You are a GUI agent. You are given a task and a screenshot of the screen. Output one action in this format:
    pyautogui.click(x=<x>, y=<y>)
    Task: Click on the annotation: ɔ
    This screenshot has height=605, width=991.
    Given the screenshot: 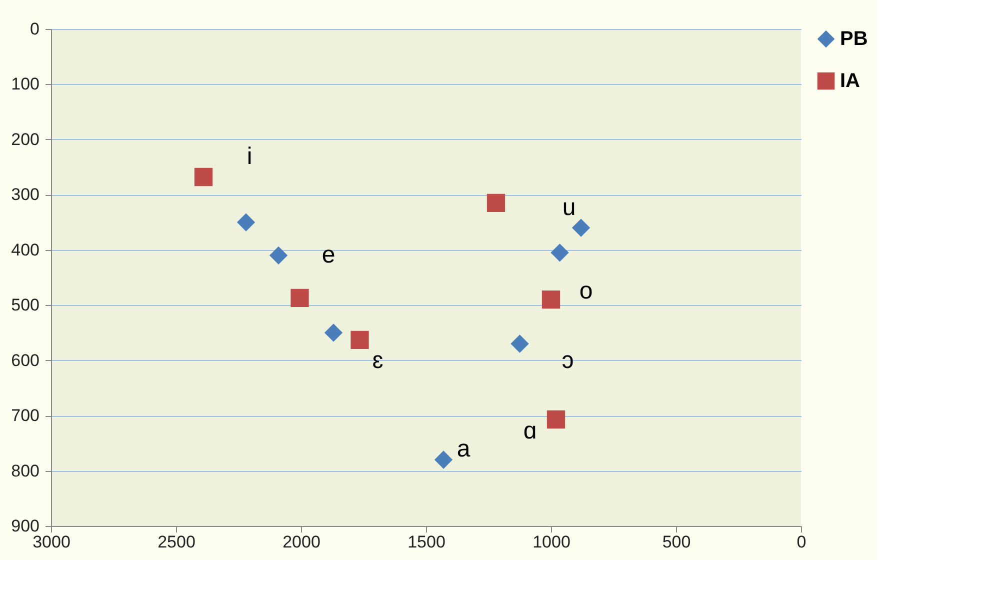 What is the action you would take?
    pyautogui.click(x=568, y=360)
    